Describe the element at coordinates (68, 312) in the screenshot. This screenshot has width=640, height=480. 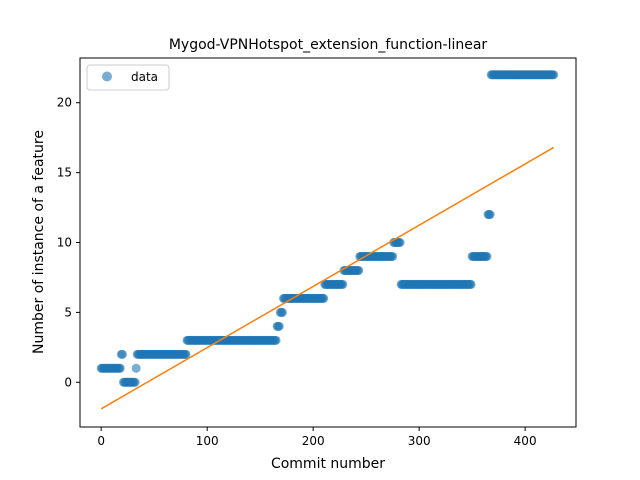
I see `y-tick-label: 5` at that location.